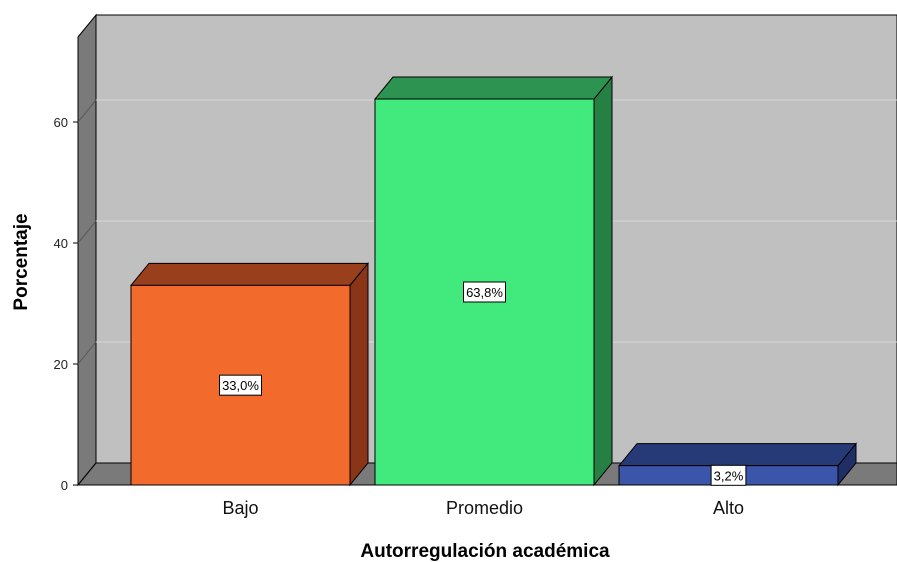  I want to click on x-tick-label: Bajo, so click(240, 508).